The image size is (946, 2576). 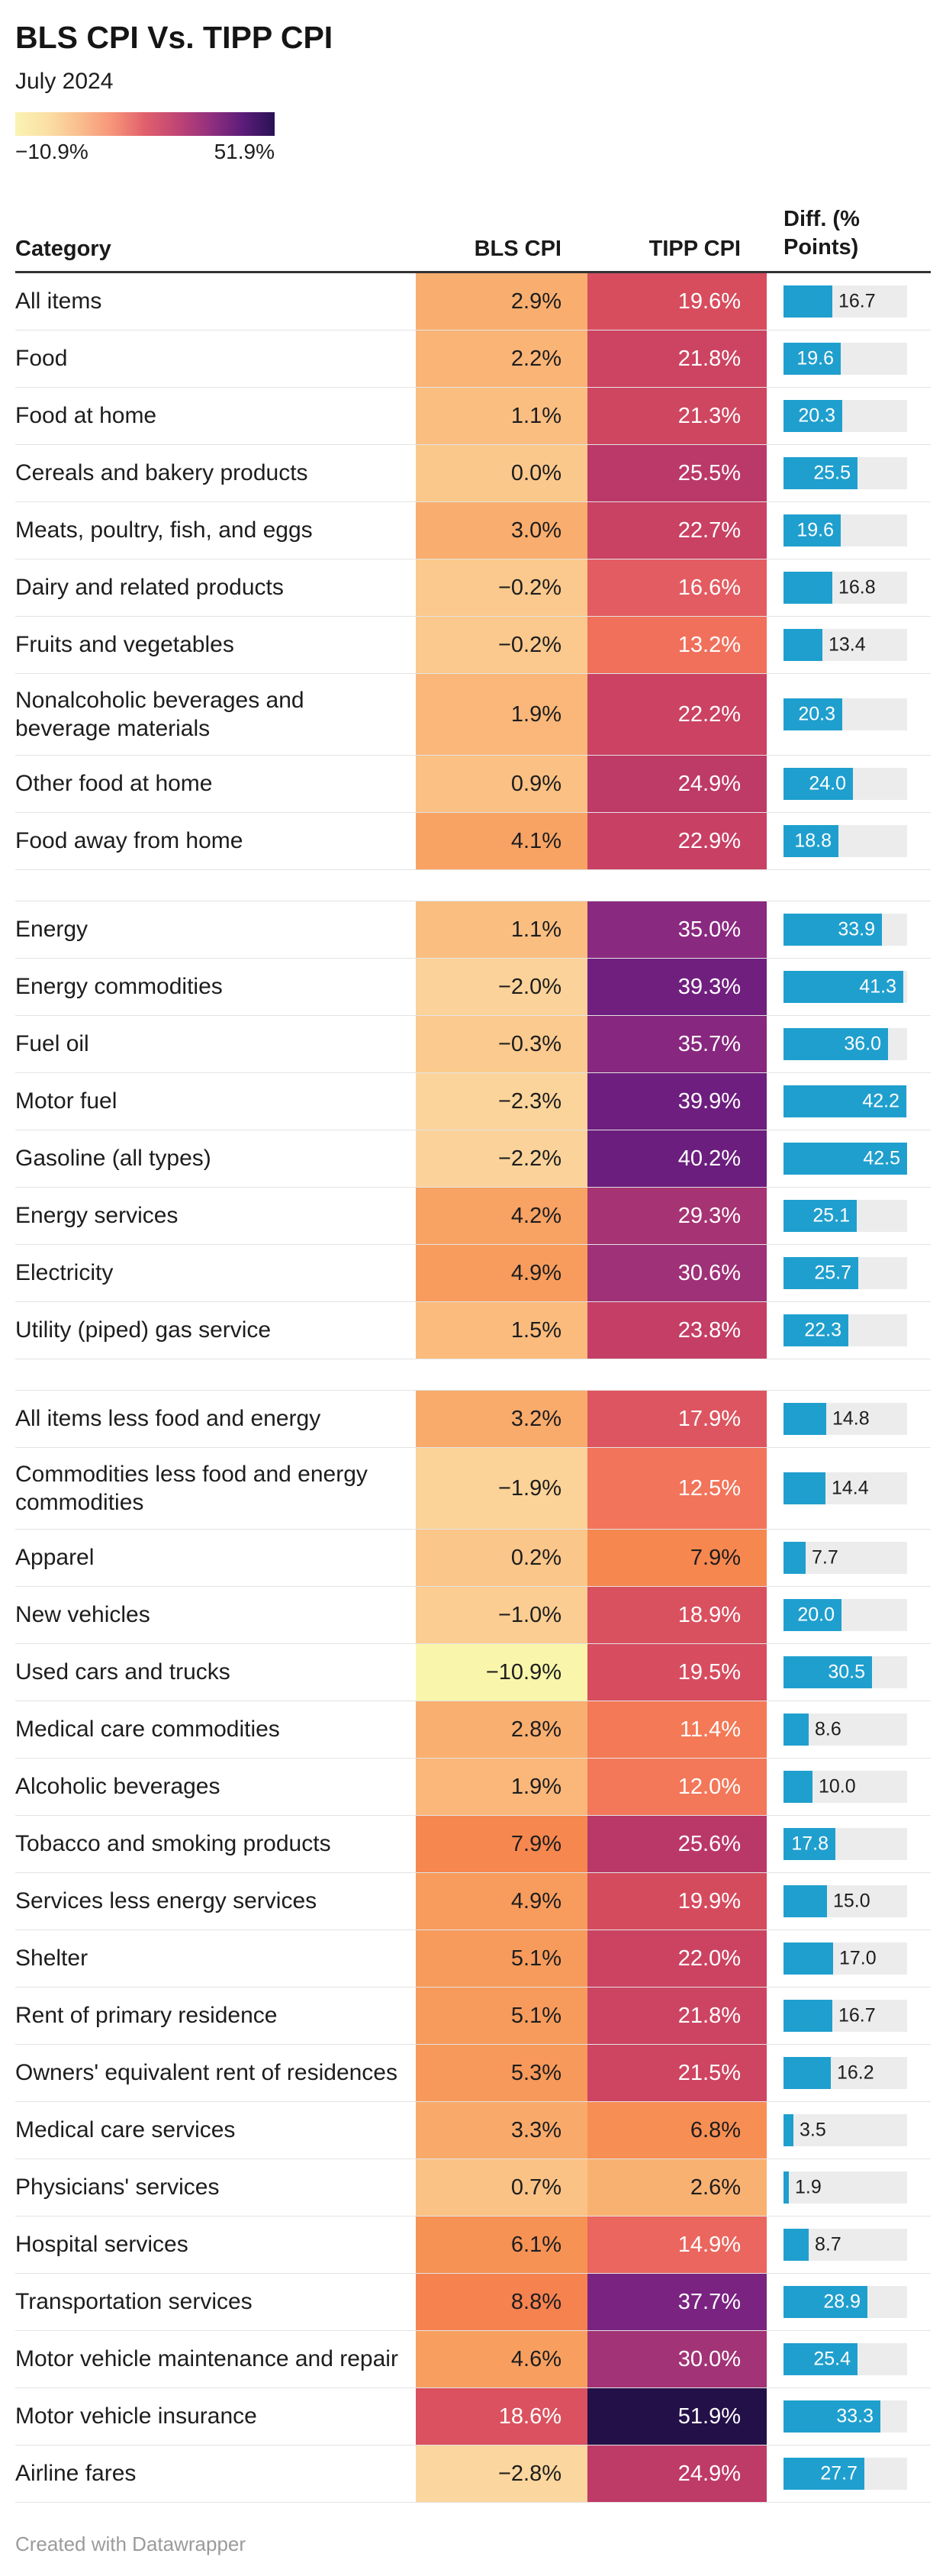 What do you see at coordinates (709, 644) in the screenshot?
I see `tipp-cpi-value: 13.2%` at bounding box center [709, 644].